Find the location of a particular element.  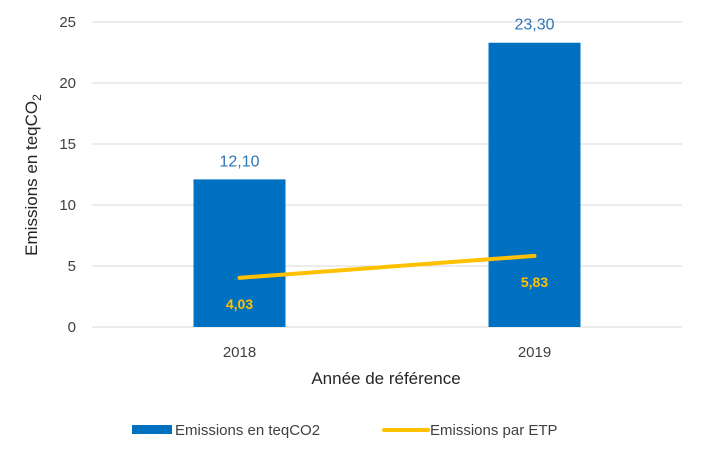

y-tick-label: 15 is located at coordinates (67, 144).